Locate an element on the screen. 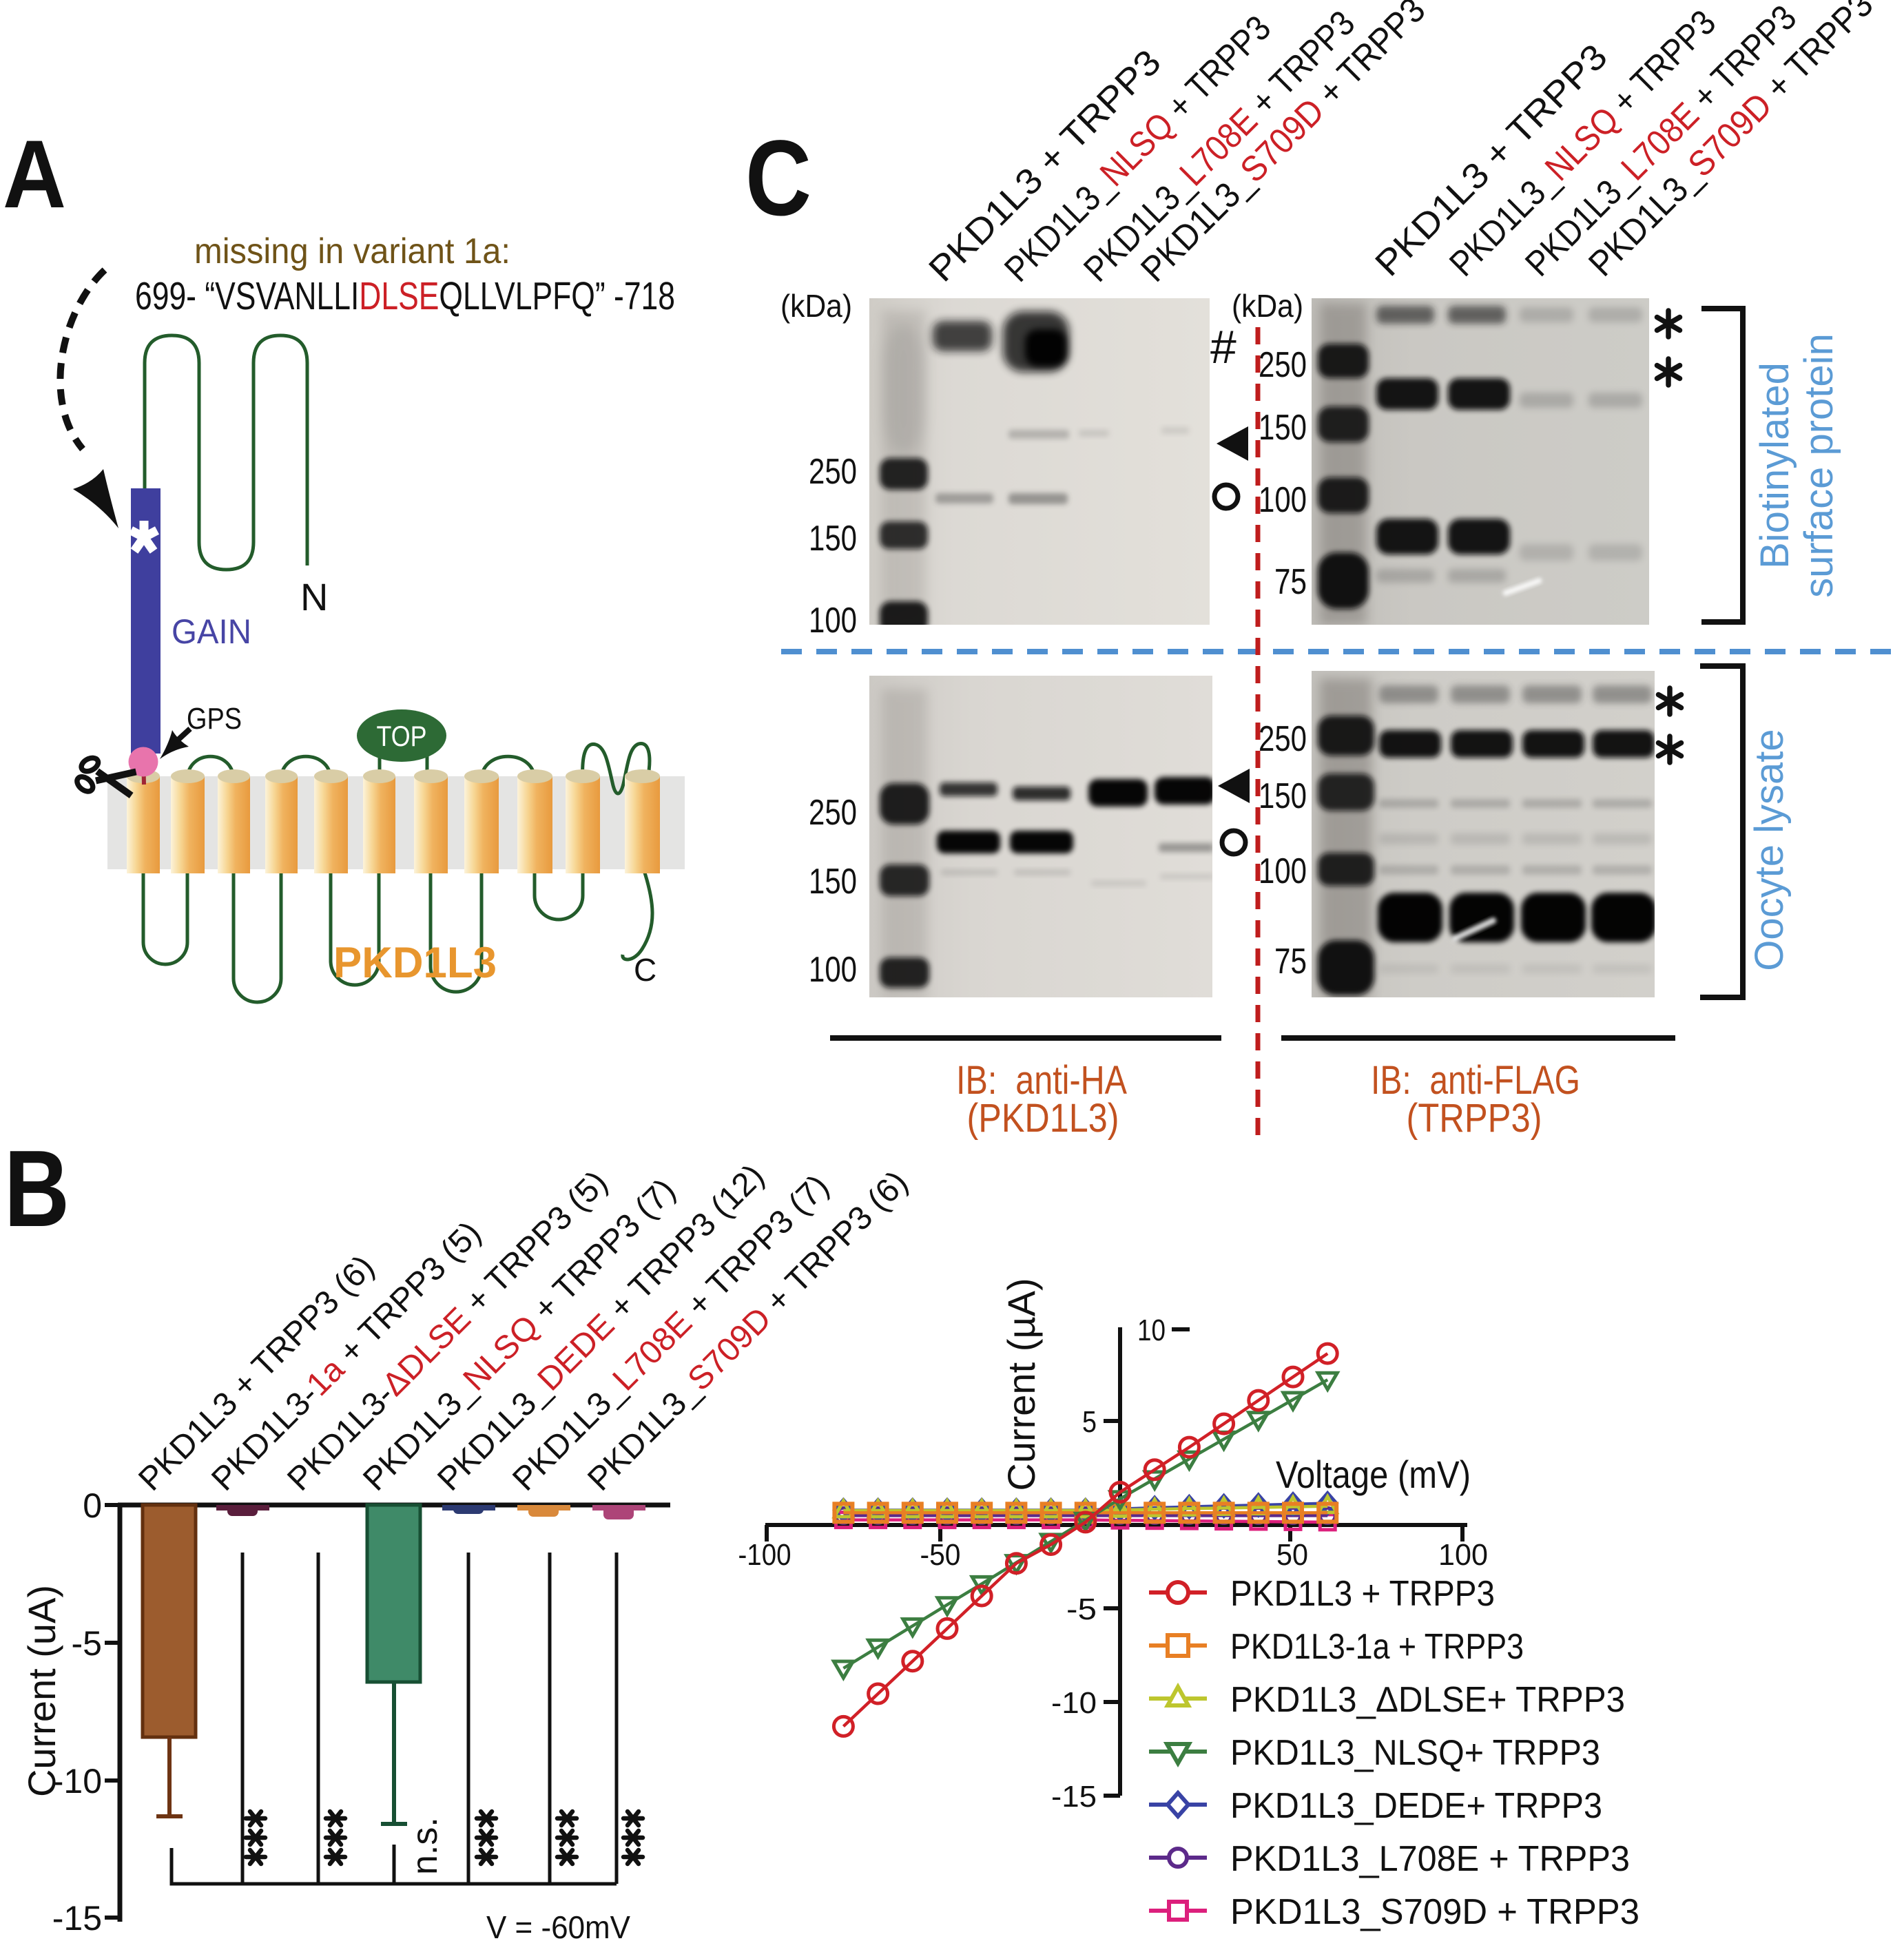 The height and width of the screenshot is (1941, 1904). svg-text: PKD1L3 is located at coordinates (415, 963).